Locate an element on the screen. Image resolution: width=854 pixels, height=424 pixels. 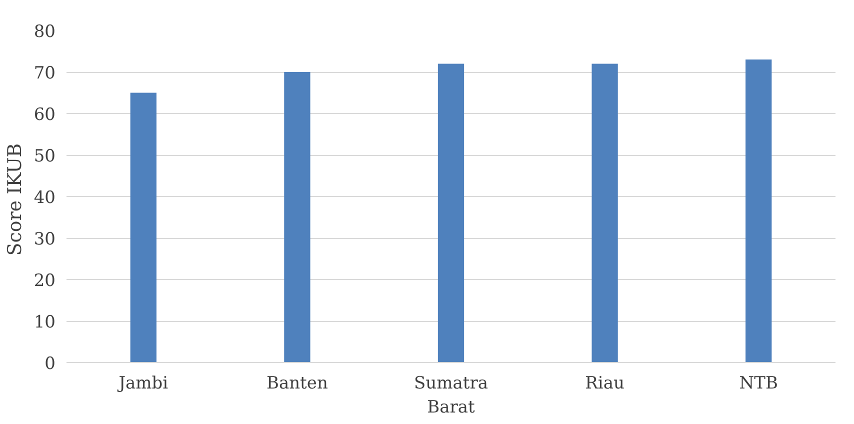
y-tick-label: 60 is located at coordinates (45, 115).